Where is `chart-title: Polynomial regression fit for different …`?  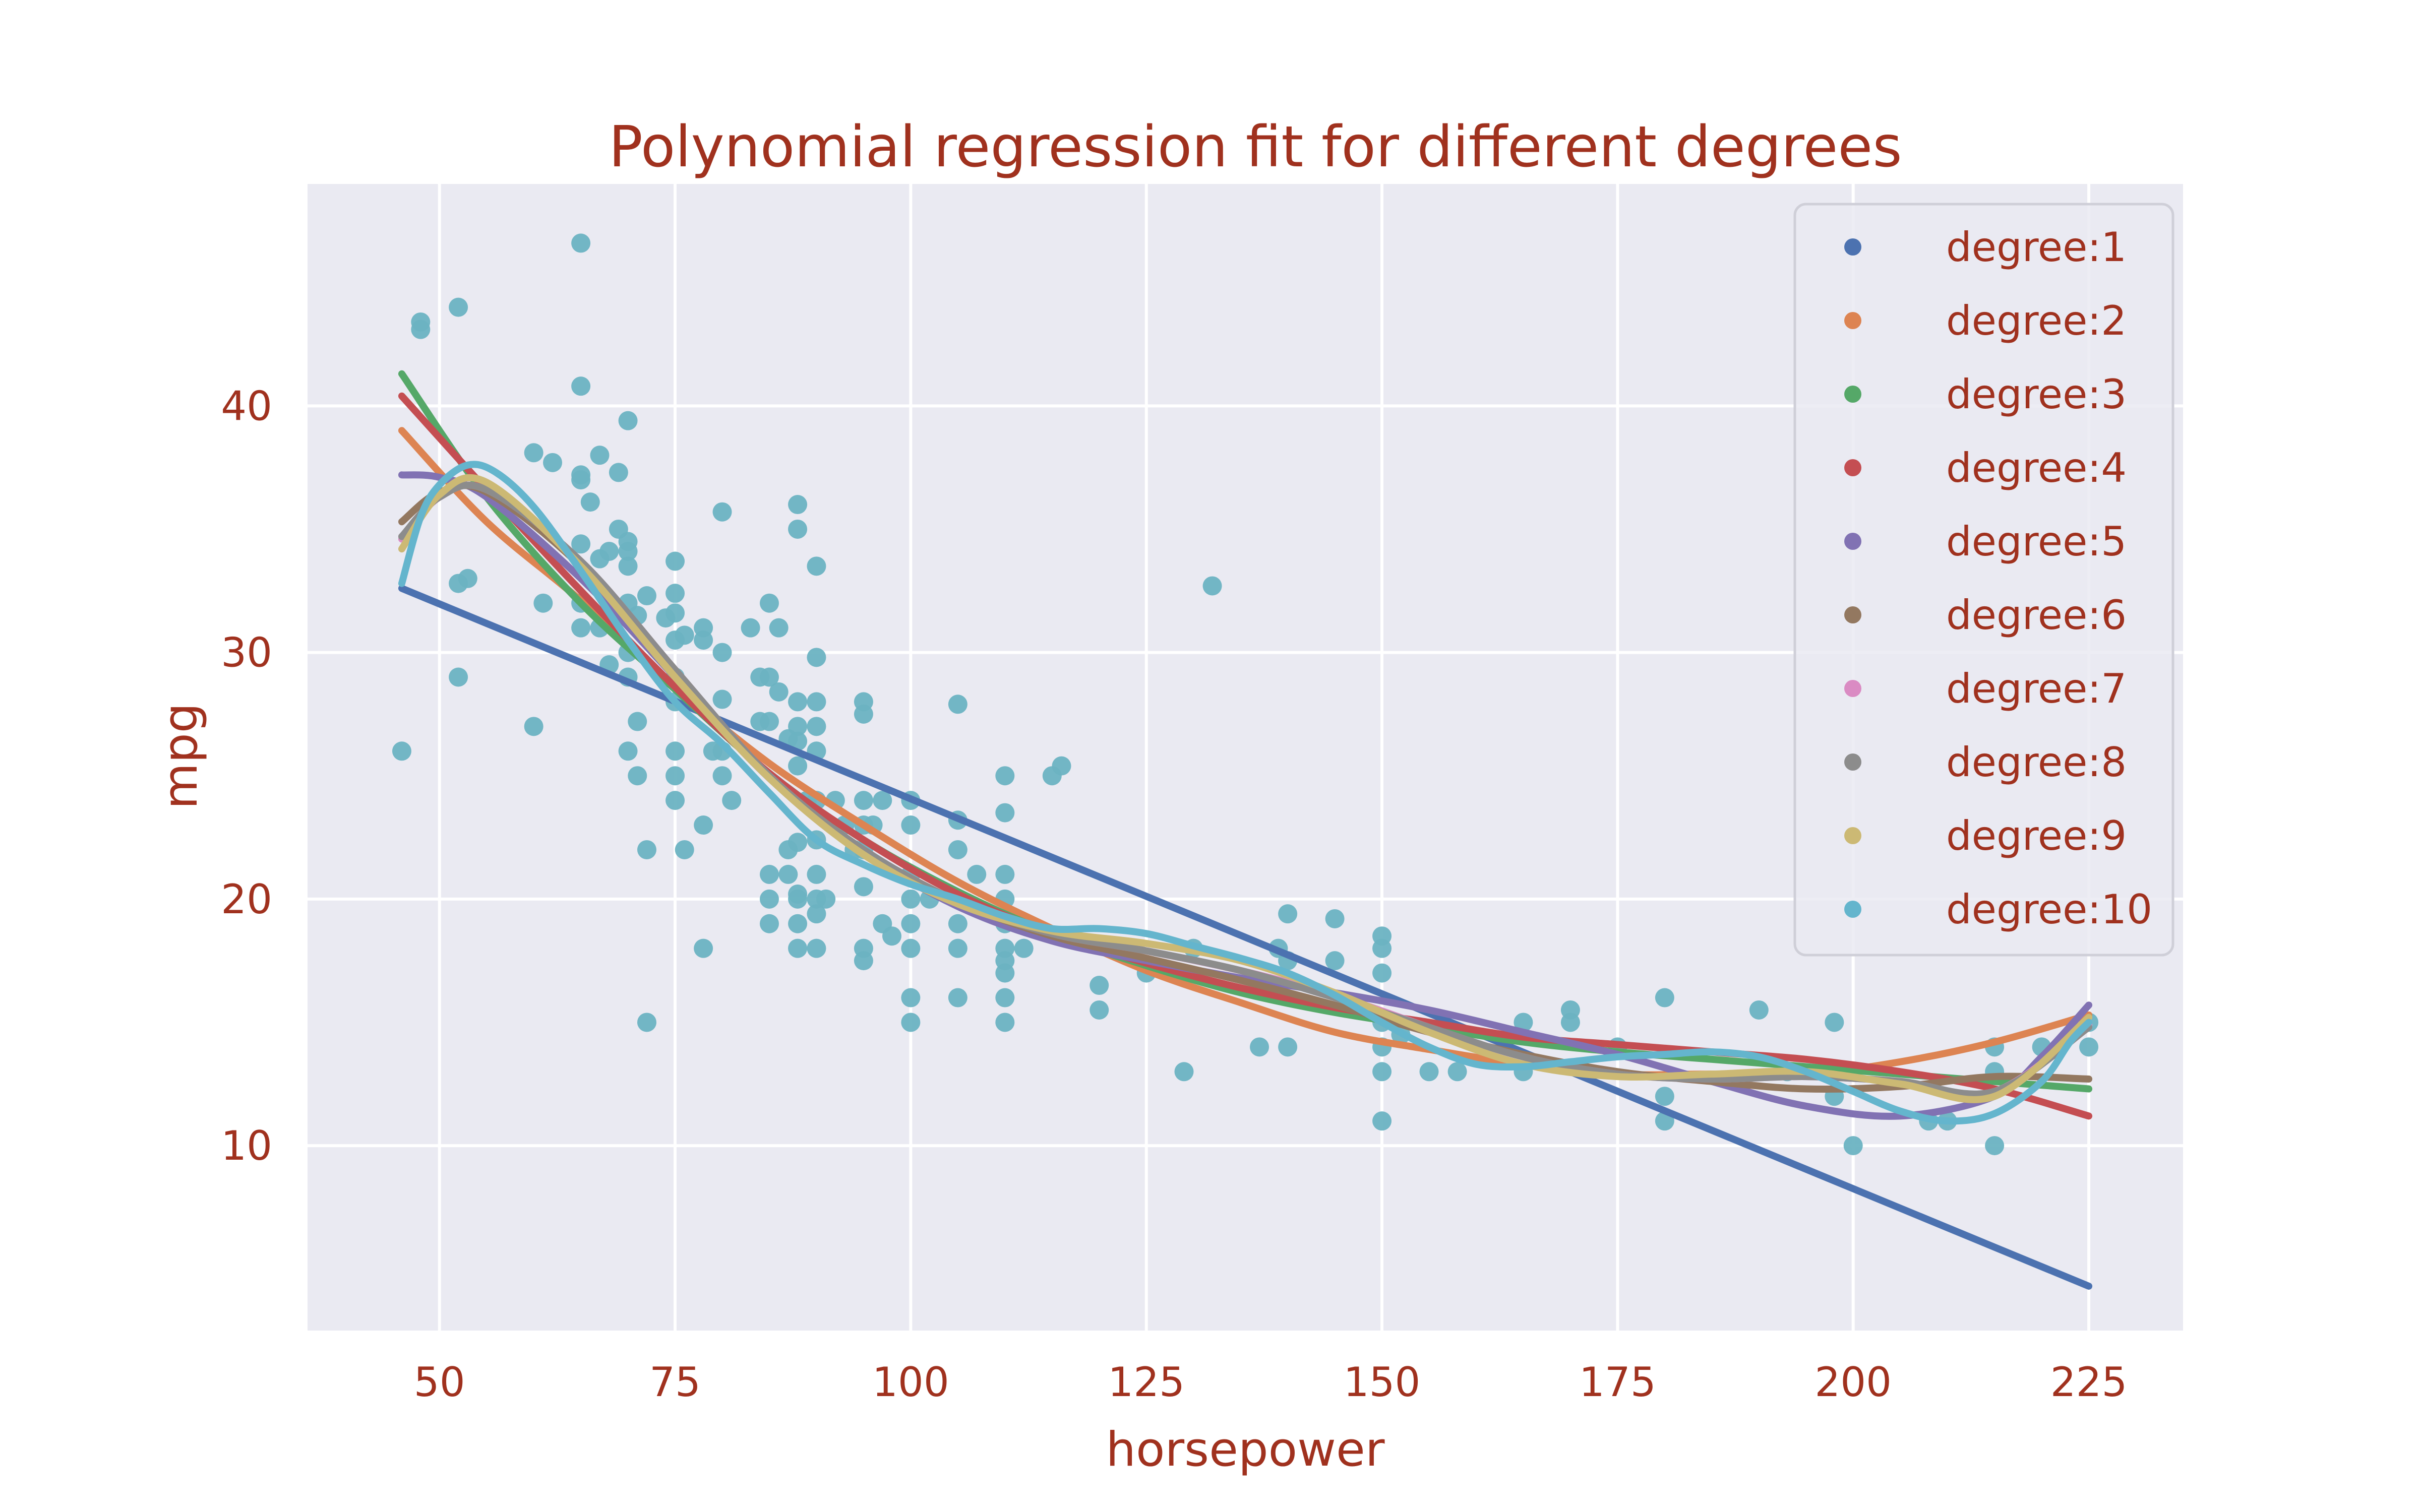 chart-title: Polynomial regression fit for different … is located at coordinates (1255, 147).